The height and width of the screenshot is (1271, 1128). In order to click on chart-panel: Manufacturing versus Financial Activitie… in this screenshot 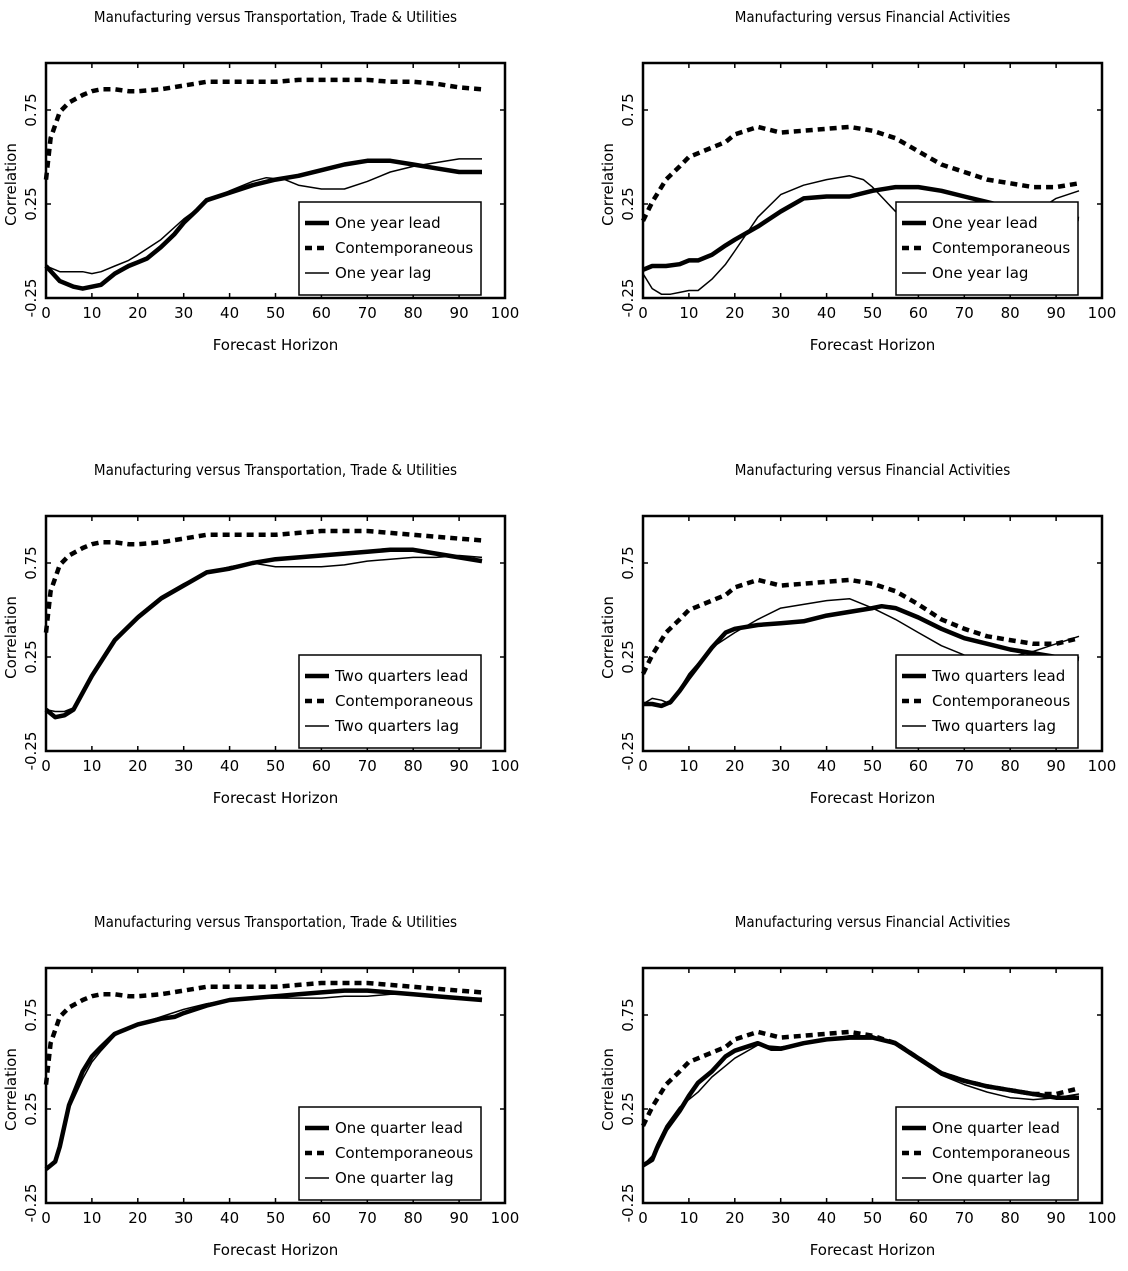, I will do `click(857, 181)`.